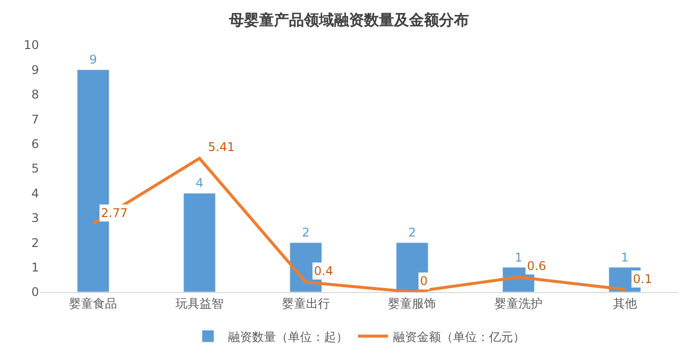 This screenshot has height=363, width=698. I want to click on y-tick-label: 9, so click(35, 69).